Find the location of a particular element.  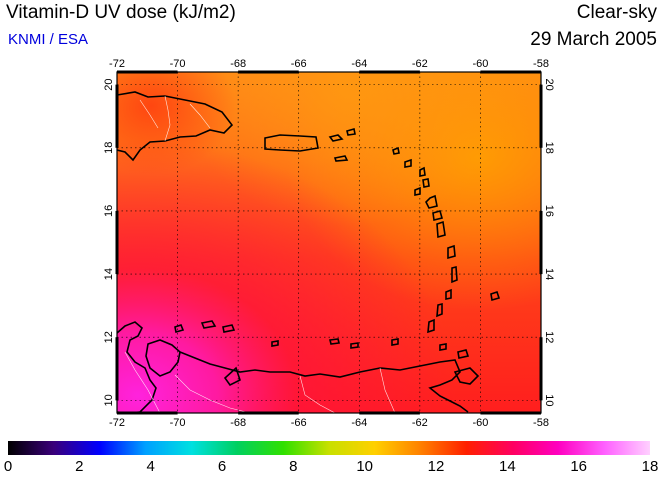

colorbar-tick-label: 12 is located at coordinates (436, 466).